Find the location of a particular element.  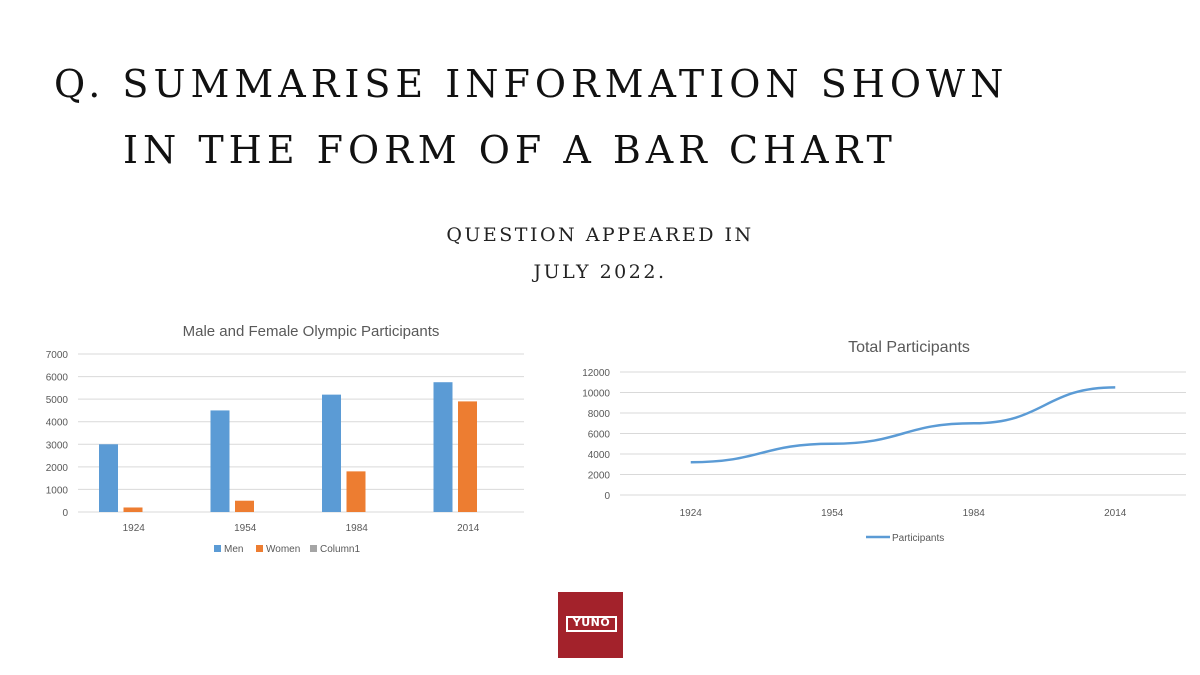

line-series-participants is located at coordinates (903, 425).